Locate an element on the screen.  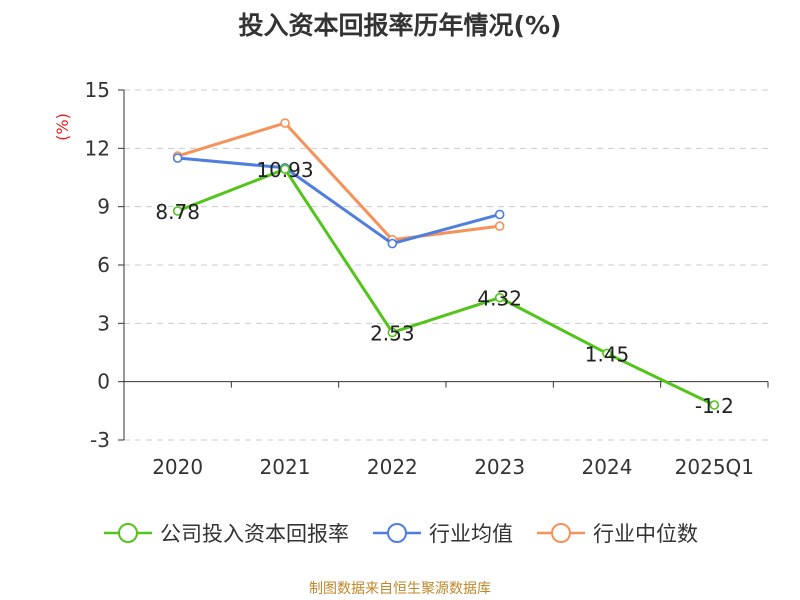
x-tick-label: 2022 is located at coordinates (392, 467).